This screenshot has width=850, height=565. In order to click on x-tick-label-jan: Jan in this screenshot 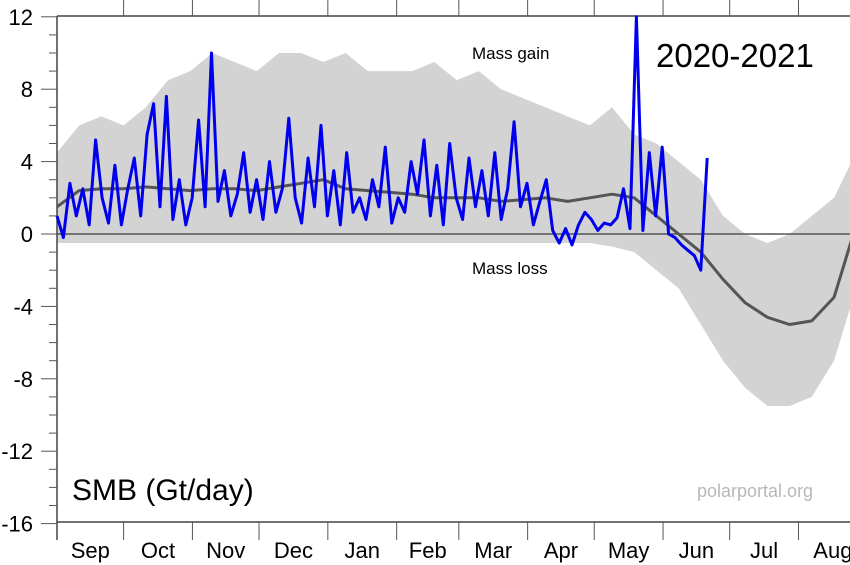, I will do `click(362, 550)`.